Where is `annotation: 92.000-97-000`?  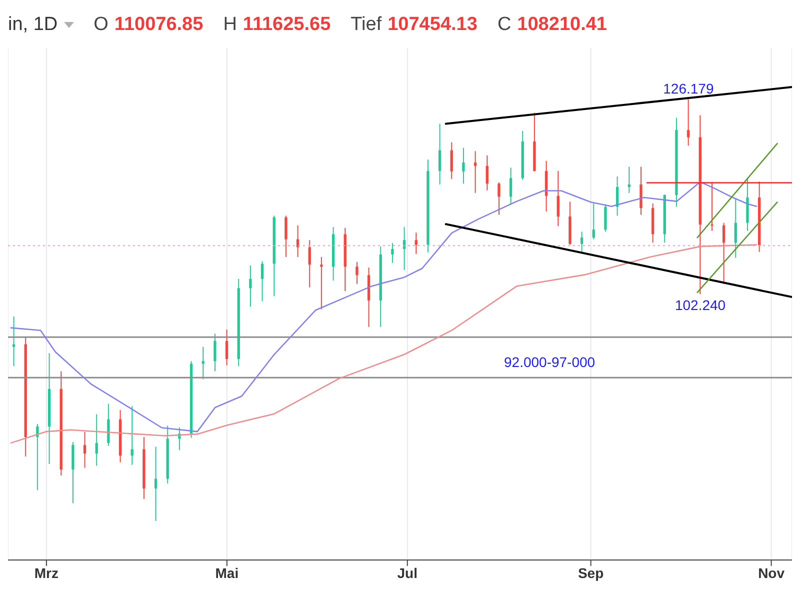
annotation: 92.000-97-000 is located at coordinates (550, 362).